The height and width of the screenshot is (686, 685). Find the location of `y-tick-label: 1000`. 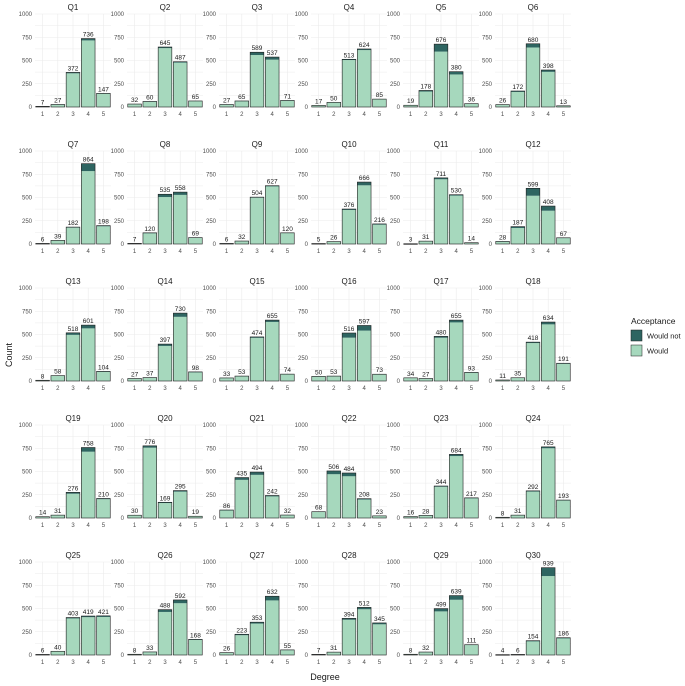

y-tick-label: 1000 is located at coordinates (394, 15).